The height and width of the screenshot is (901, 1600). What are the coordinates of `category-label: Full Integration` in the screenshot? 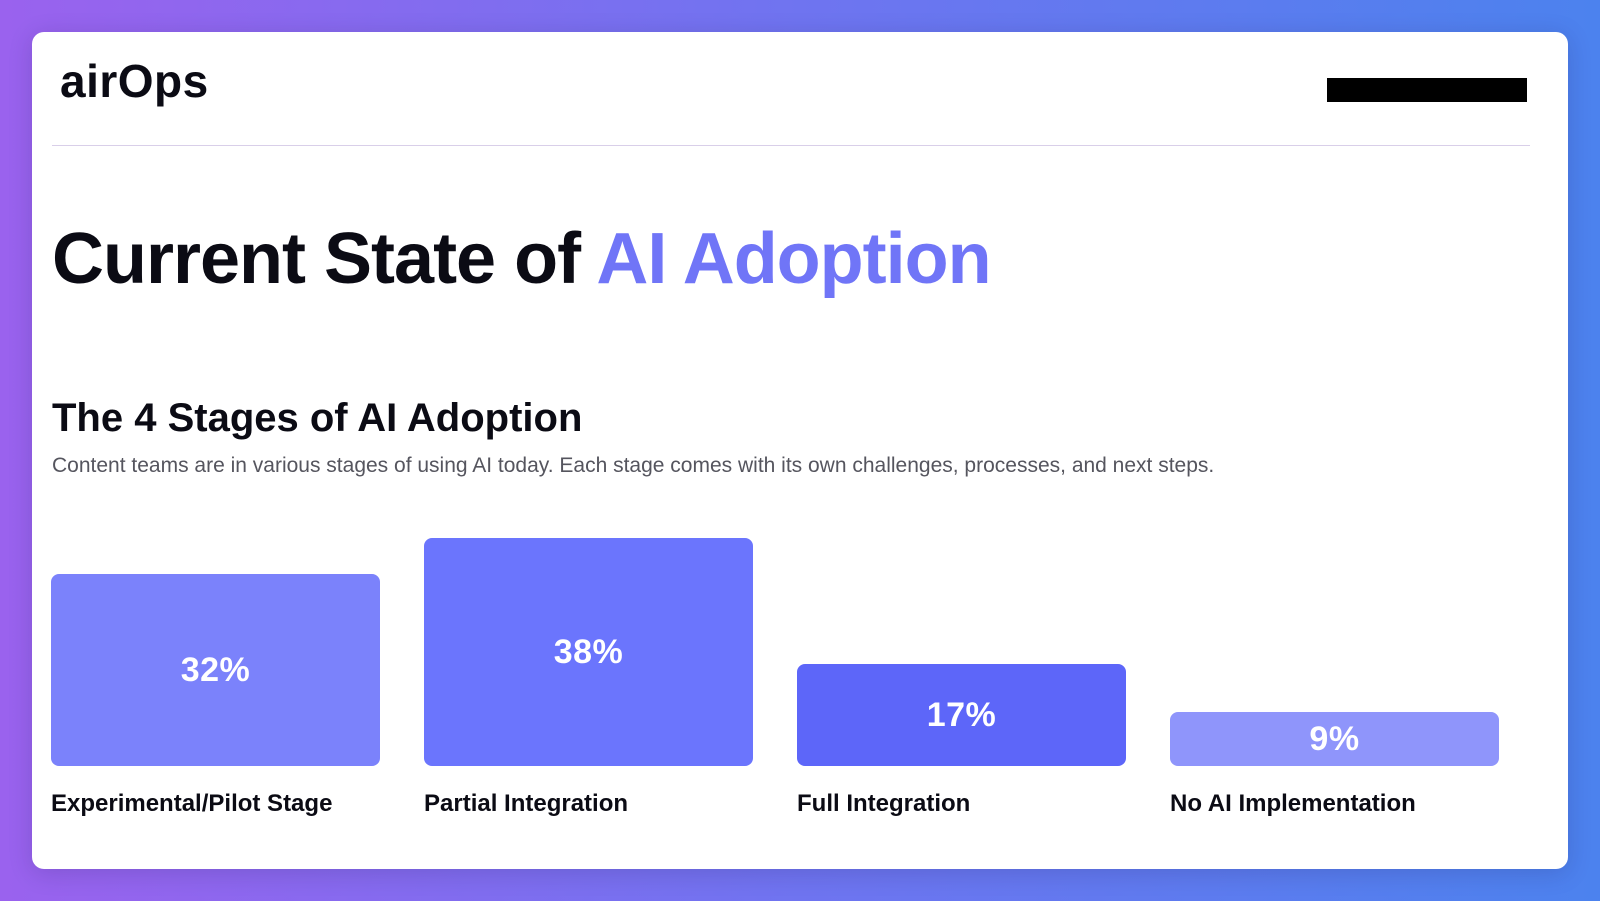 It's located at (884, 803).